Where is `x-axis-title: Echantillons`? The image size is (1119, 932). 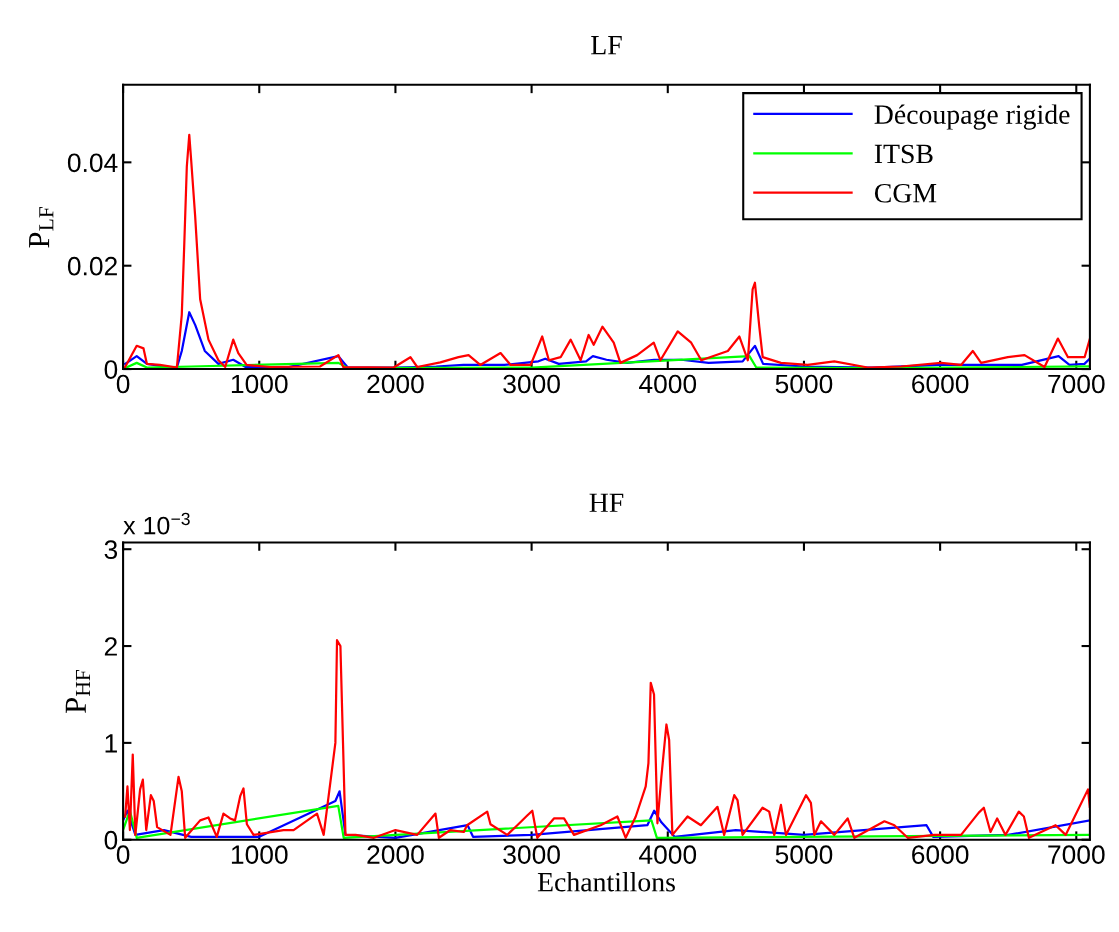
x-axis-title: Echantillons is located at coordinates (606, 881).